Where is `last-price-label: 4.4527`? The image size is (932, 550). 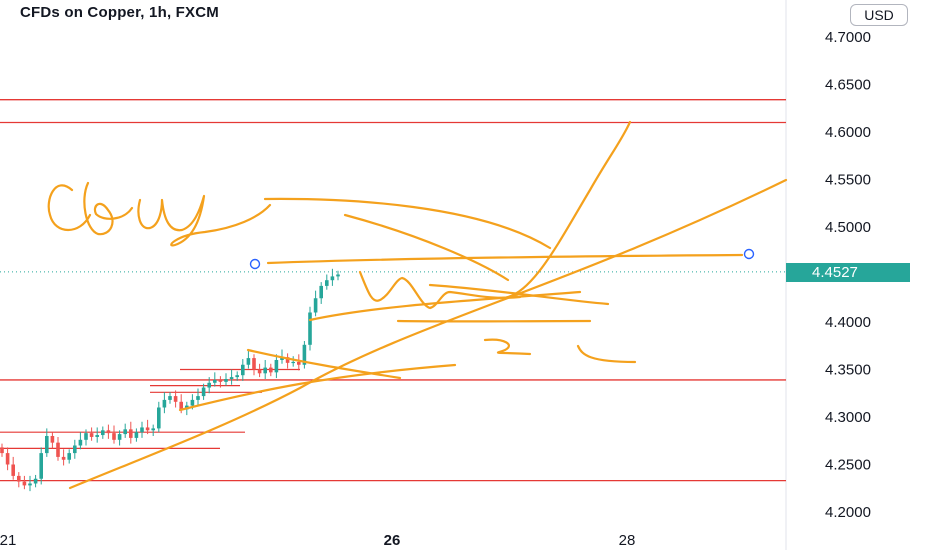
last-price-label: 4.4527 is located at coordinates (835, 272).